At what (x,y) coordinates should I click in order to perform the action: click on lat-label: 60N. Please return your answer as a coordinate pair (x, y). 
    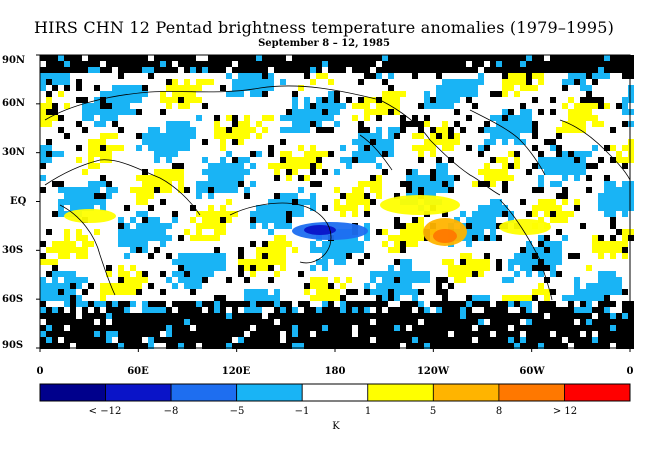
    Looking at the image, I should click on (14, 103).